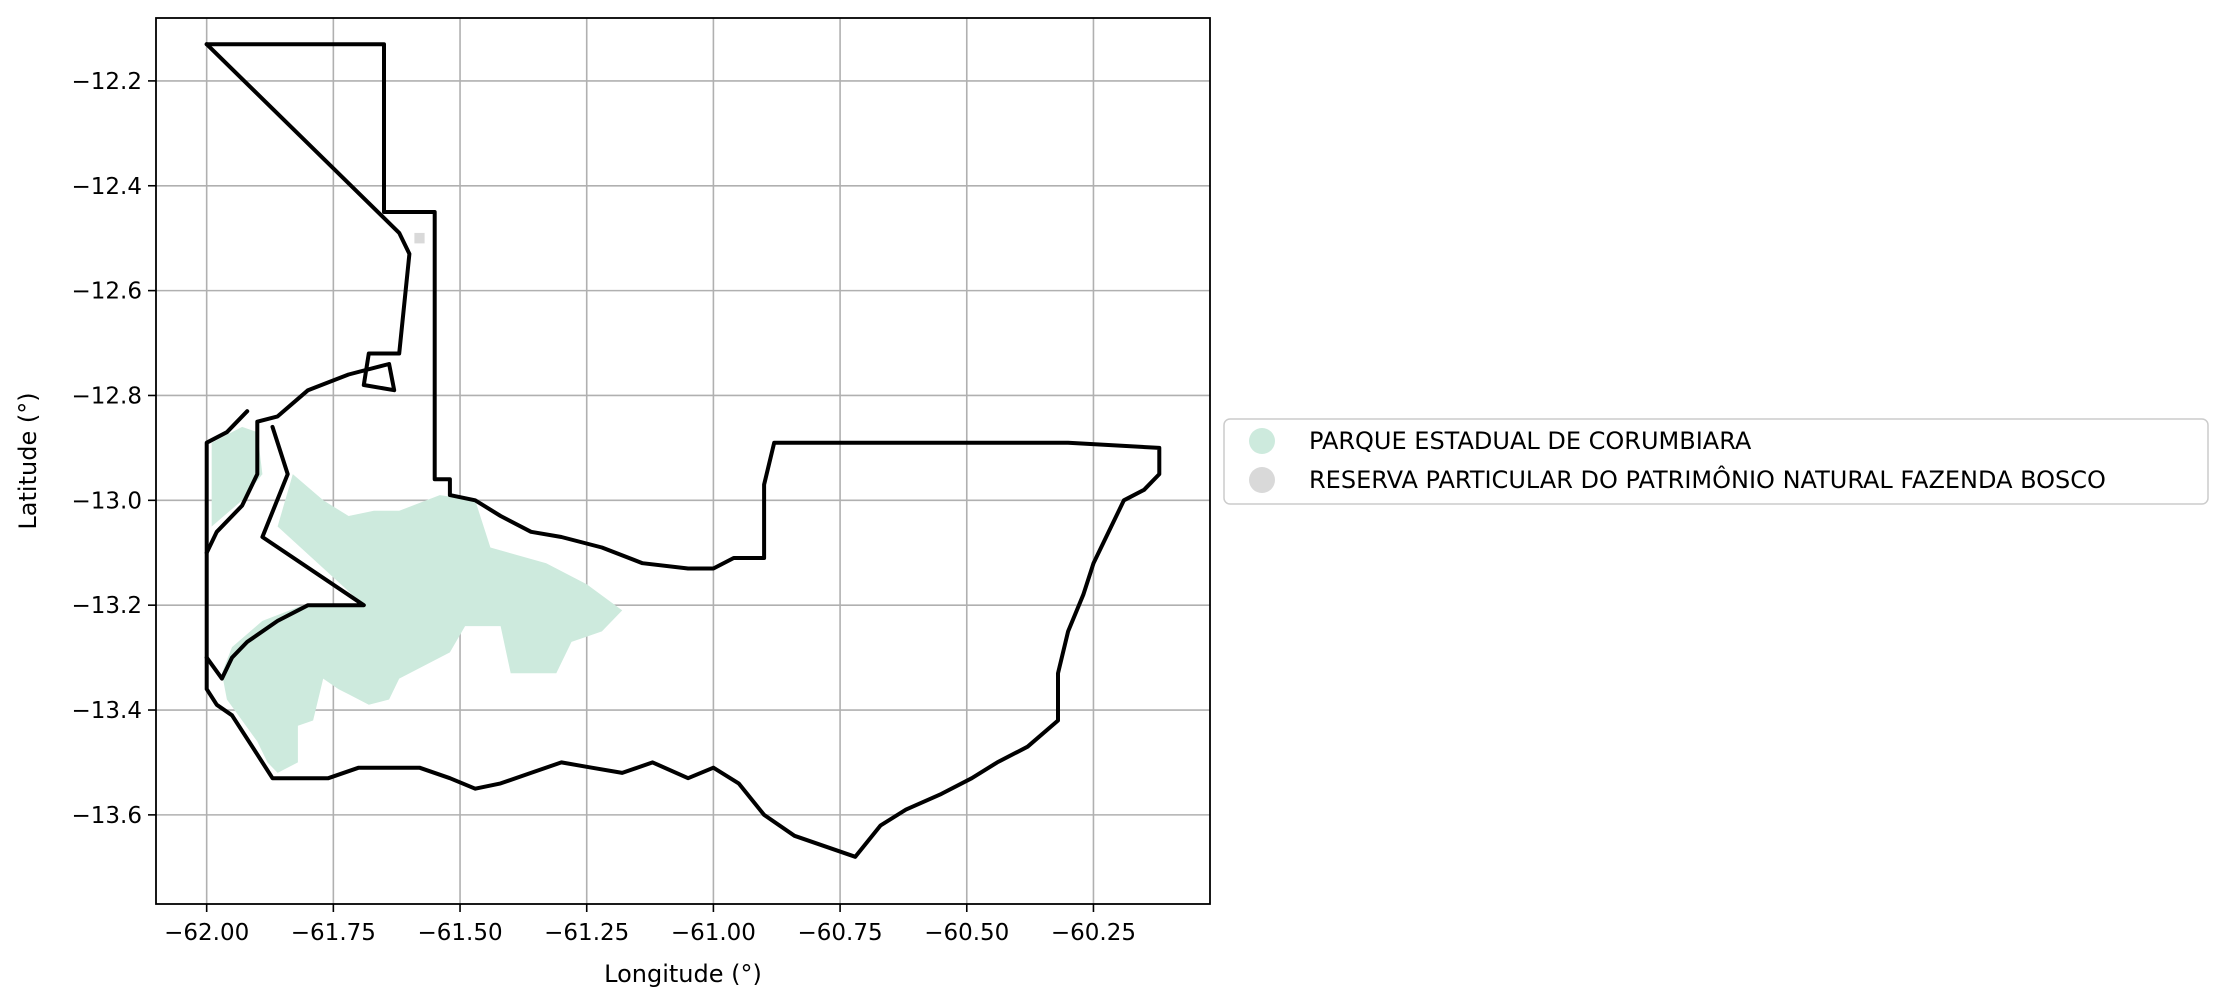  Describe the element at coordinates (114, 449) in the screenshot. I see `y-axis-ticks: −12.2 −12.4 −12.6 −12.8 −13.0 −13.2 −13.4 −13.6` at that location.